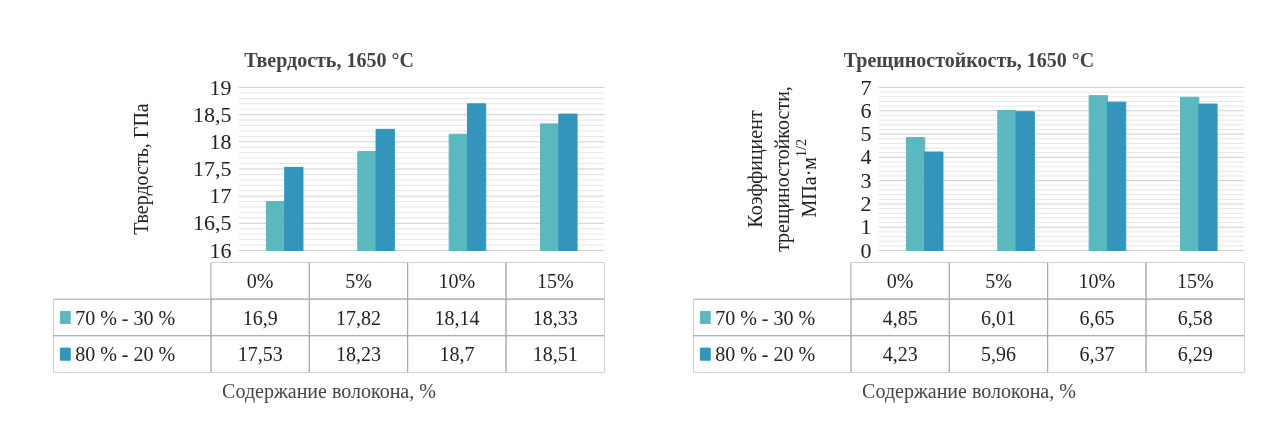  I want to click on y-tick-label: 18, so click(220, 141).